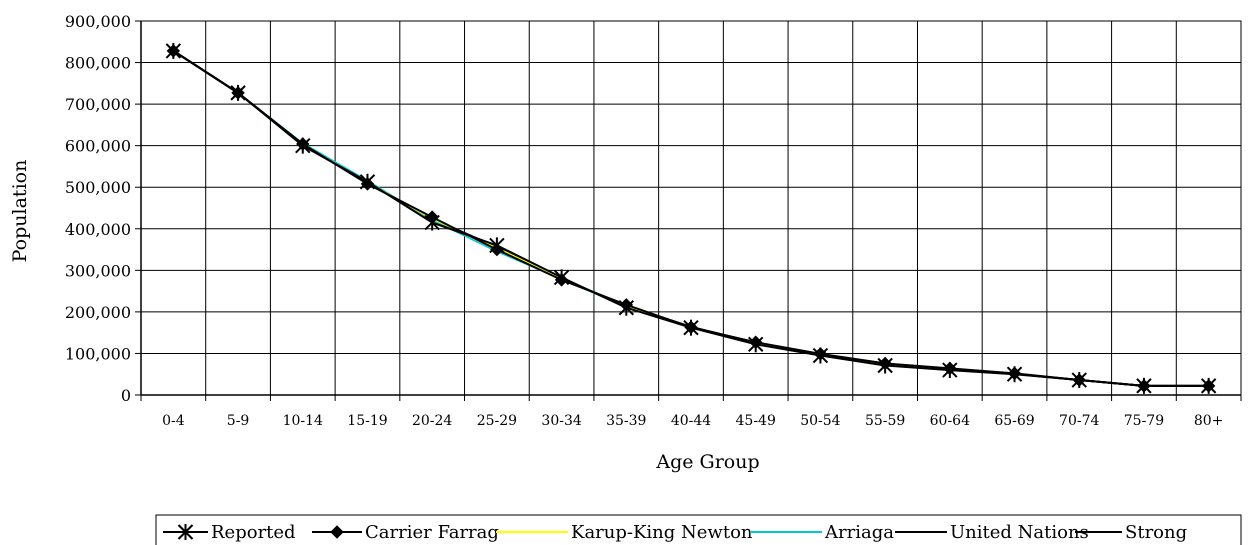 The image size is (1248, 545). Describe the element at coordinates (561, 421) in the screenshot. I see `x-tick-label: 30-34` at that location.